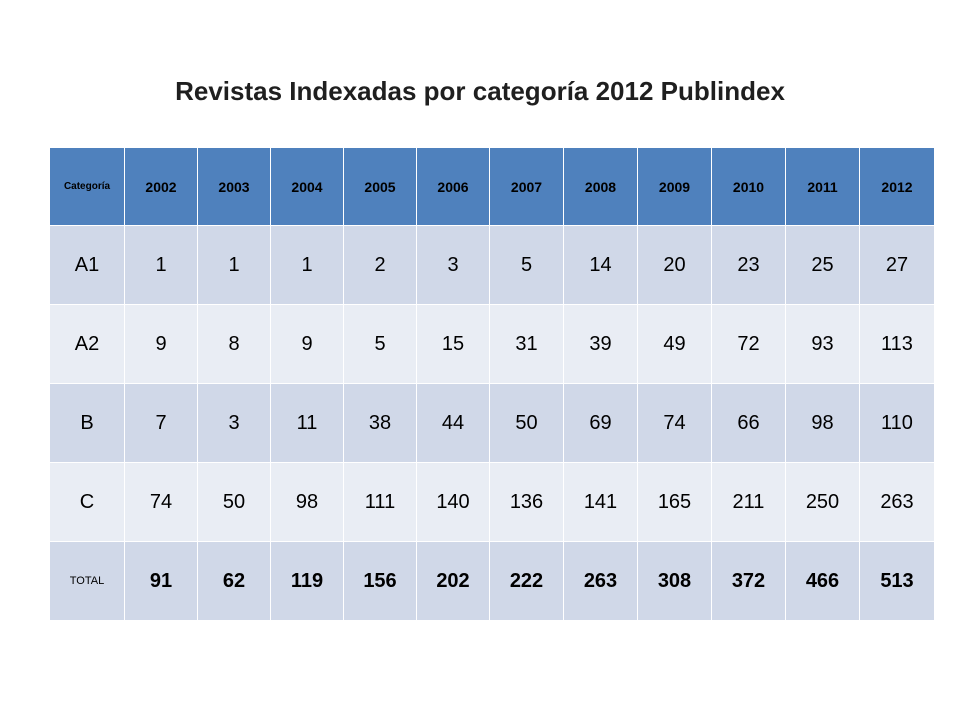 This screenshot has height=720, width=960. Describe the element at coordinates (897, 186) in the screenshot. I see `header-year: 2012` at that location.